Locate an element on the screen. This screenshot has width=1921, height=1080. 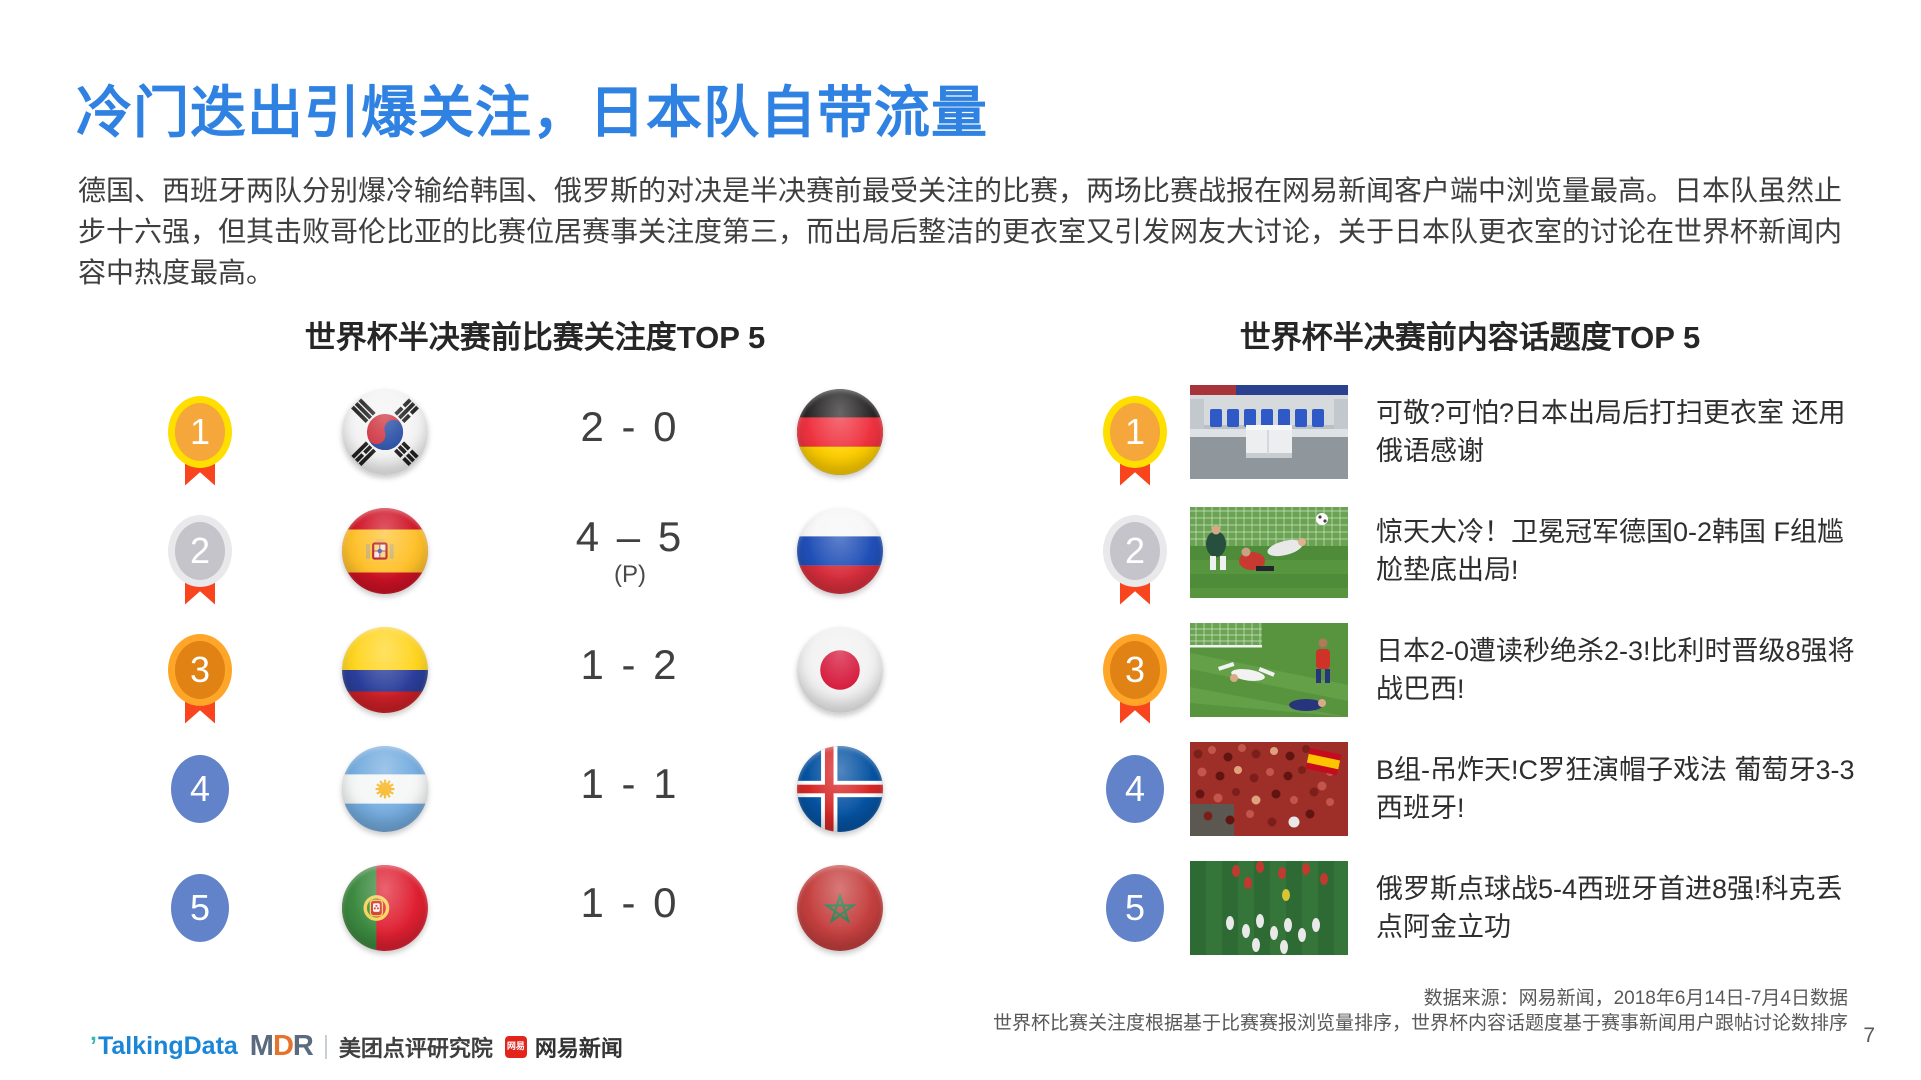
footer-logos: ʼTalkingData MDR 美团点评研究院 网易 网易新闻 is located at coordinates (356, 1046).